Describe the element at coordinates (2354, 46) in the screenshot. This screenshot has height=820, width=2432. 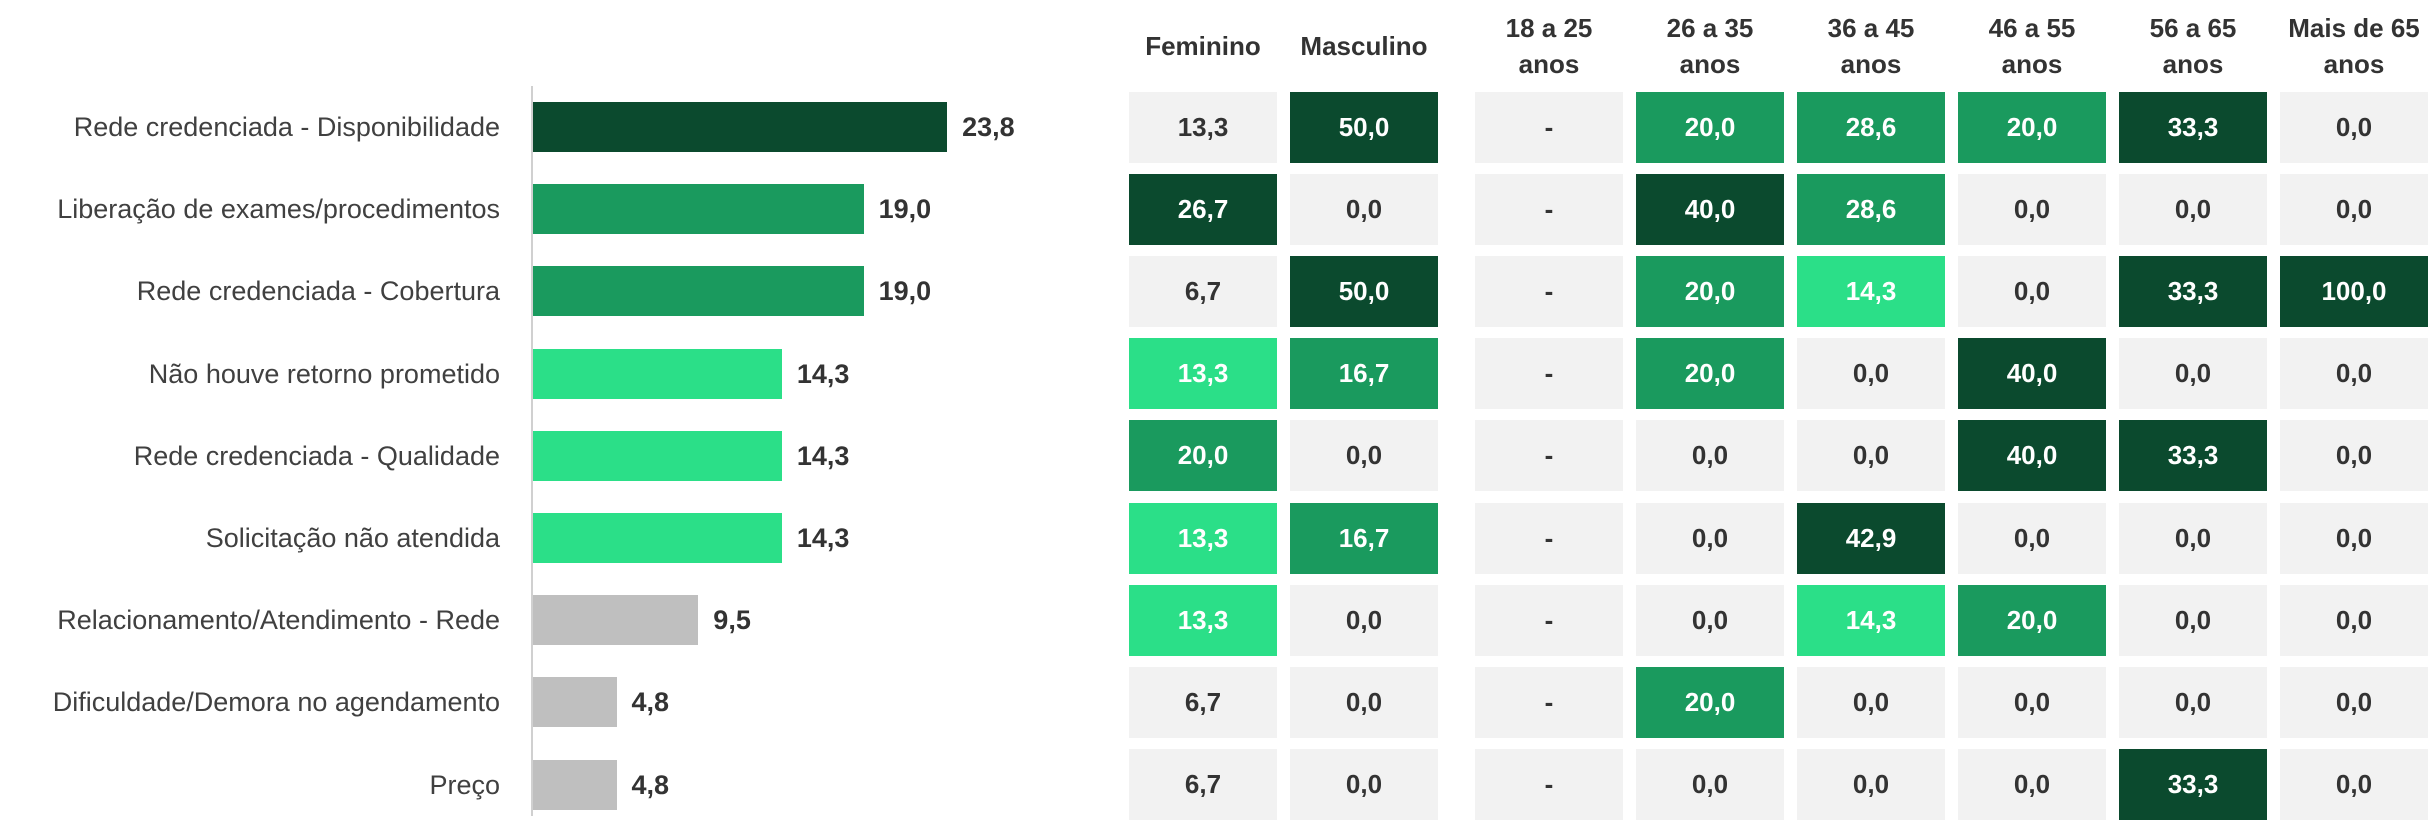
I see `column-header: Mais de 65 anos` at that location.